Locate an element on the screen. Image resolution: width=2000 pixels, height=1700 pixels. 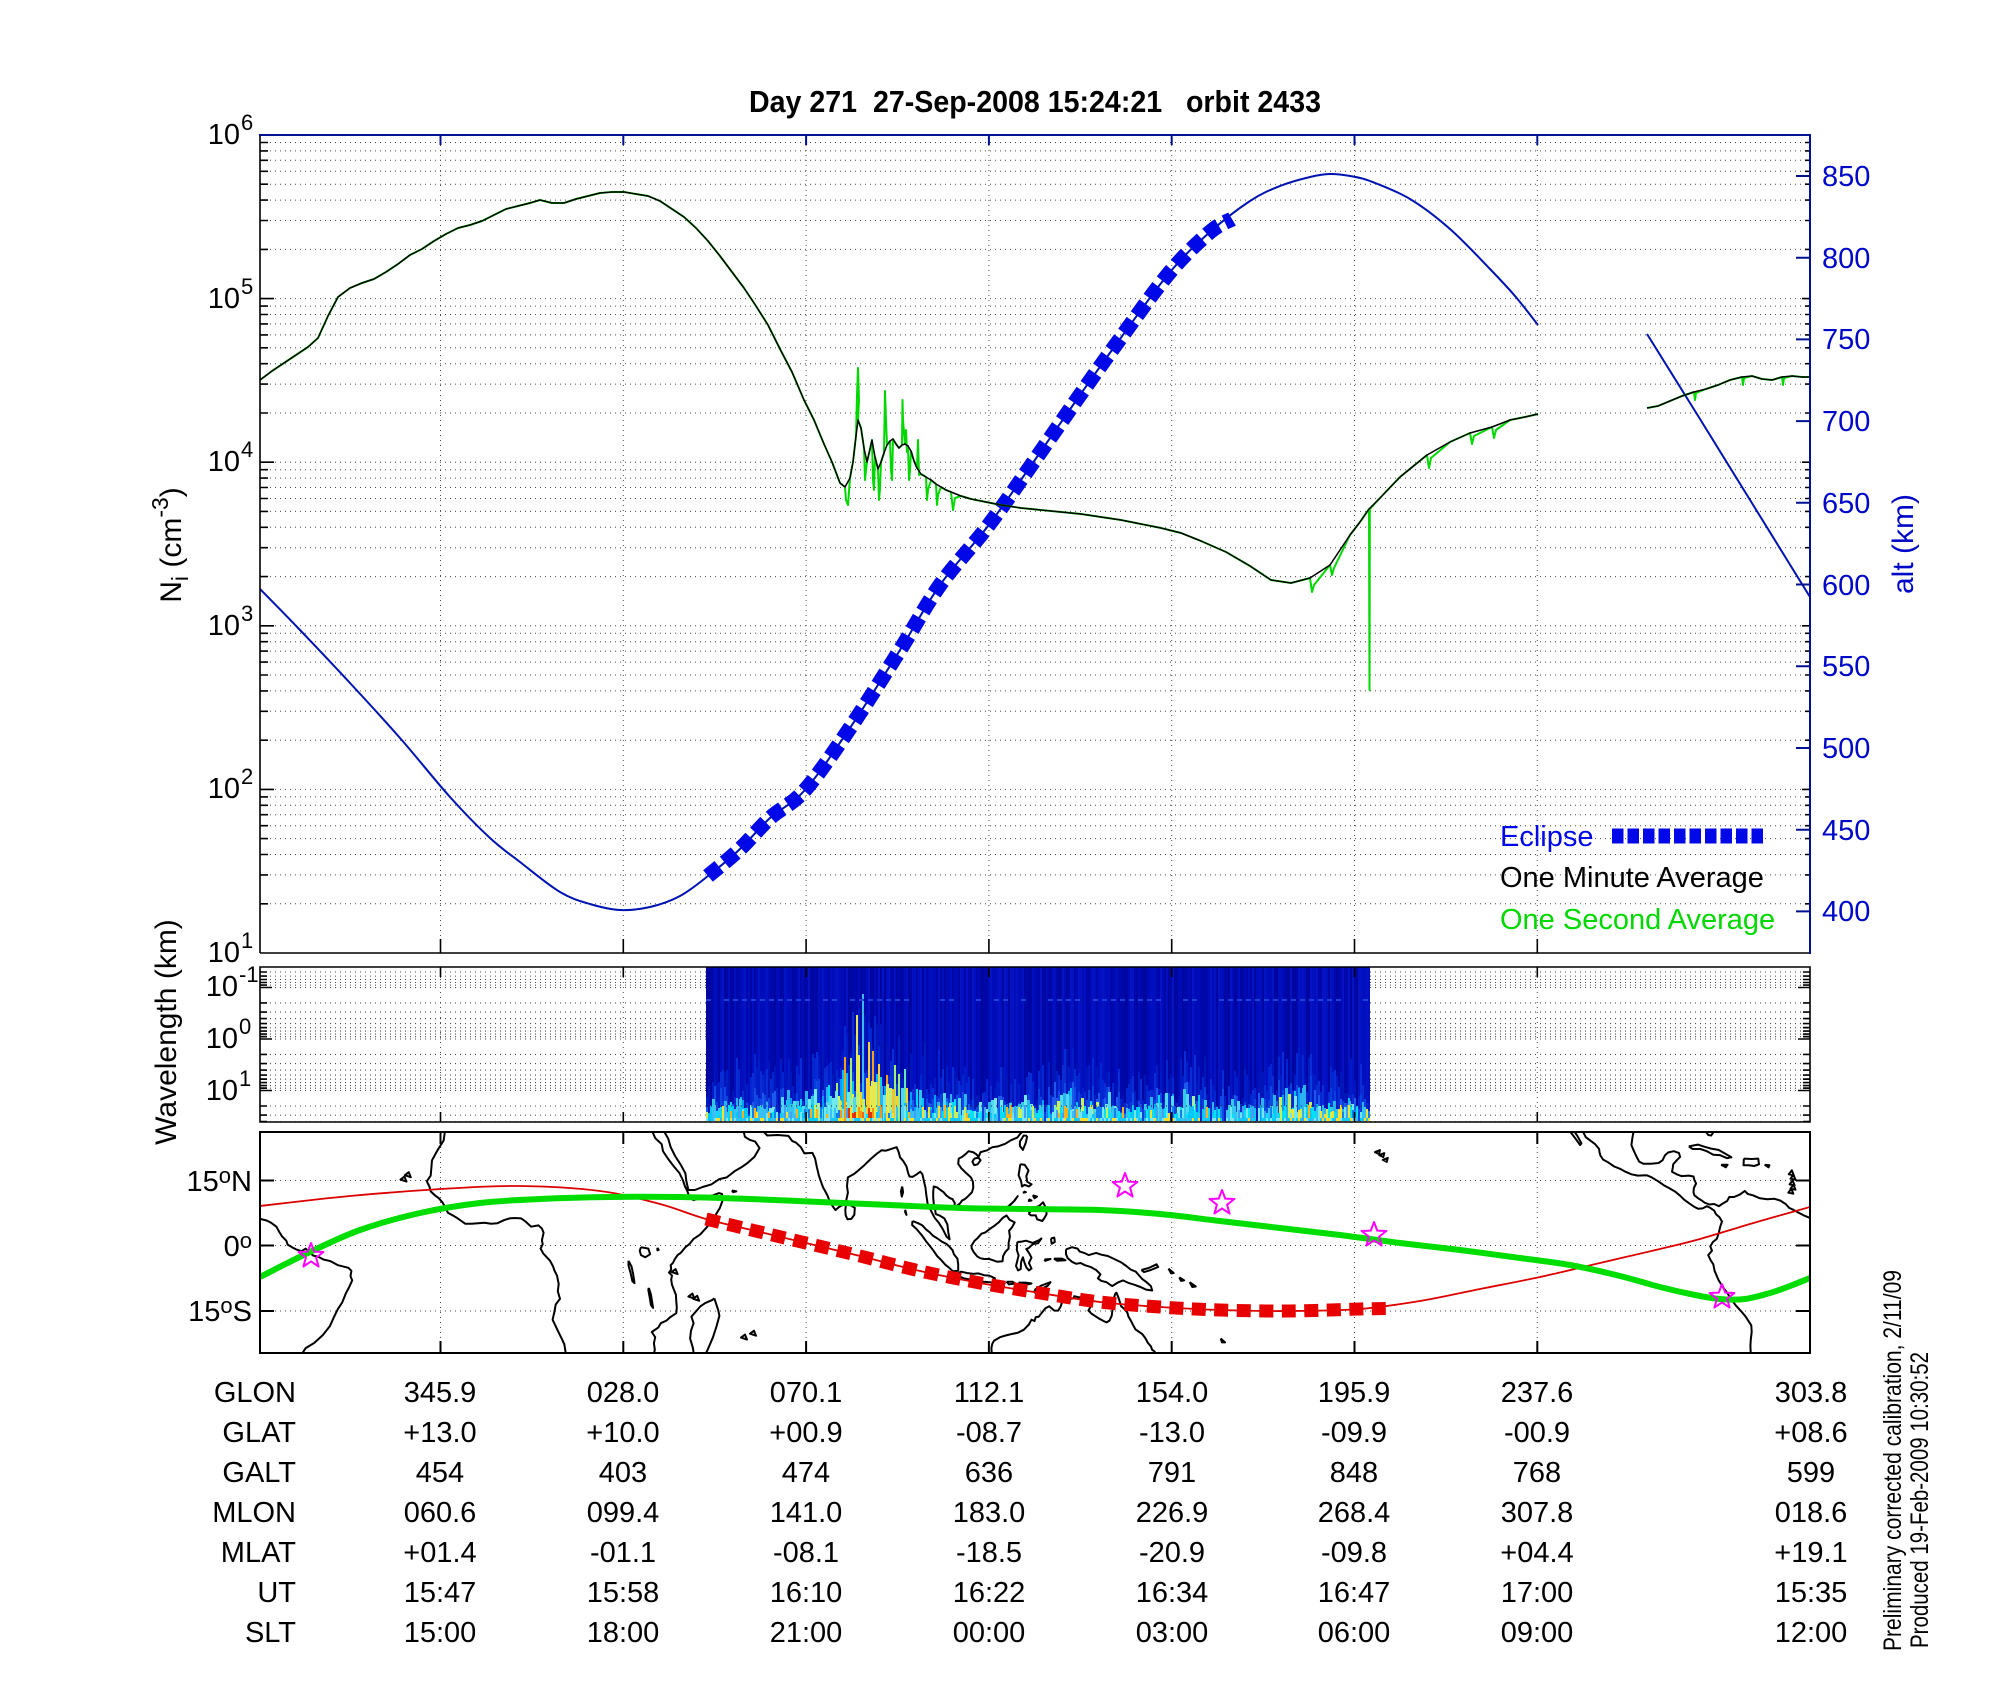
svg-text: 768 is located at coordinates (1537, 1473).